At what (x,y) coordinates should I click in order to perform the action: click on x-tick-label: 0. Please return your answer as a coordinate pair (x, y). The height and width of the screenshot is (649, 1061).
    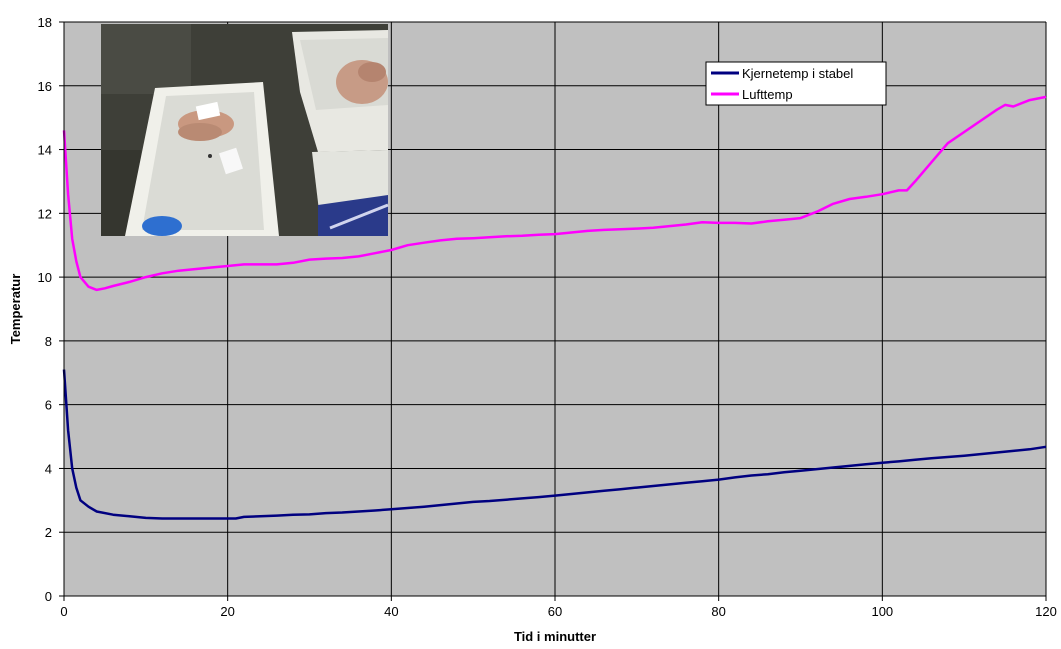
    Looking at the image, I should click on (63, 611).